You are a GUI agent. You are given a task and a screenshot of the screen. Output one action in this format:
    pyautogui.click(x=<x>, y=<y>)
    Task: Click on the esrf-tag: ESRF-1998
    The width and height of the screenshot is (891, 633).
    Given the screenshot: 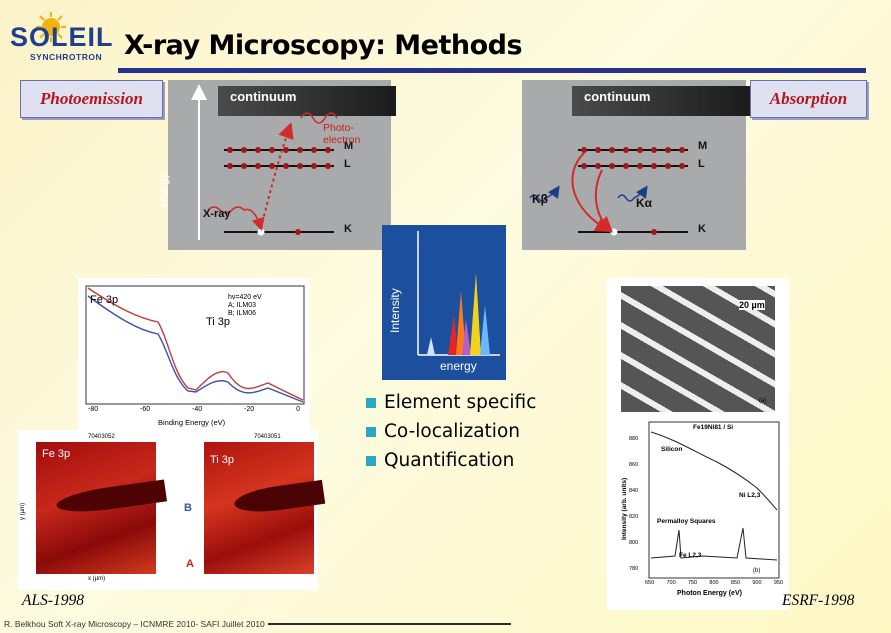 What is the action you would take?
    pyautogui.click(x=818, y=600)
    